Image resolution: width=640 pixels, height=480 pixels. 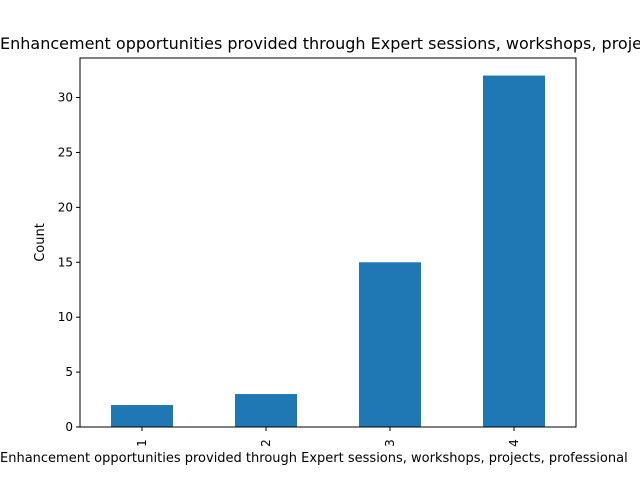 What do you see at coordinates (65, 262) in the screenshot?
I see `y-tick-label-15: 15` at bounding box center [65, 262].